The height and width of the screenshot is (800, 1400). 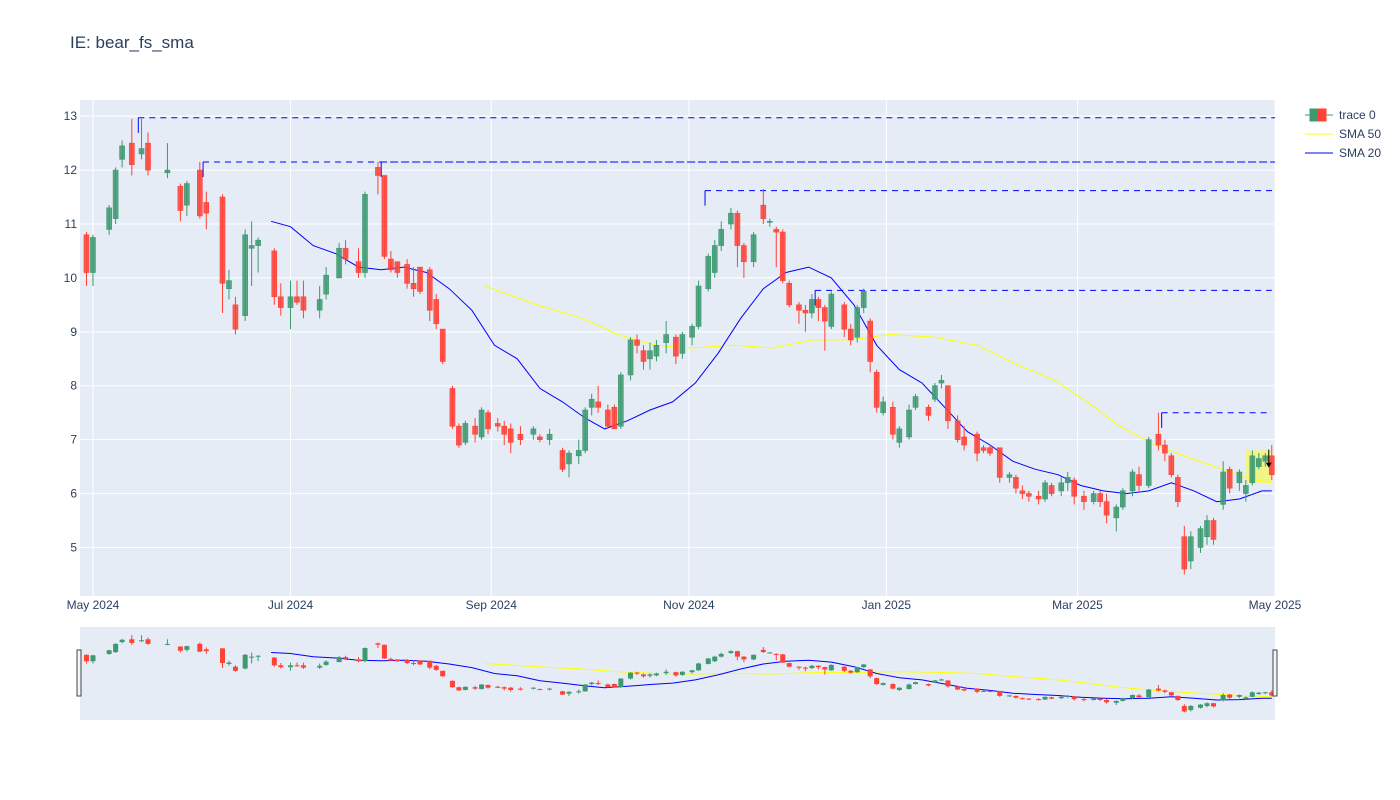 I want to click on legend: trace 0 SMA 50 SMA 20, so click(x=1343, y=134).